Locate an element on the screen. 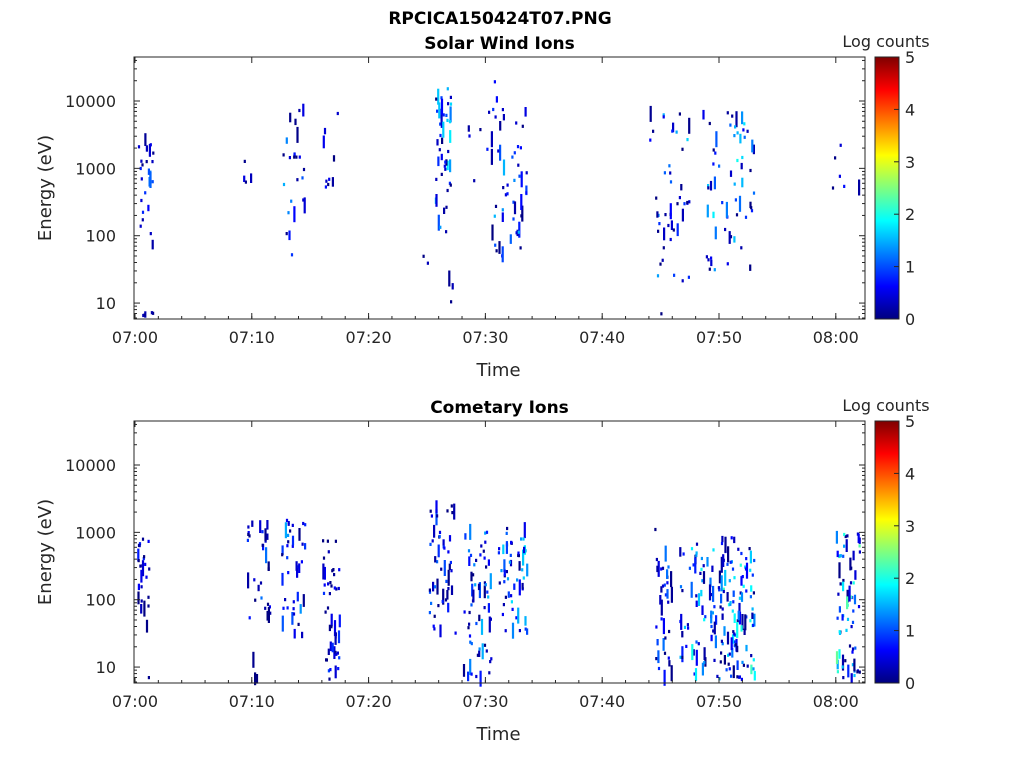 The height and width of the screenshot is (772, 1024). colorbar-gradient is located at coordinates (887, 188).